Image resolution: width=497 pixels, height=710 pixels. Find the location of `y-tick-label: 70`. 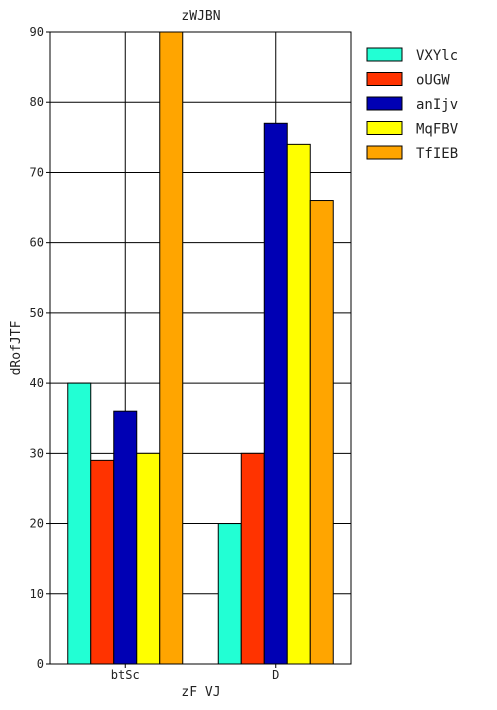

y-tick-label: 70 is located at coordinates (37, 172).